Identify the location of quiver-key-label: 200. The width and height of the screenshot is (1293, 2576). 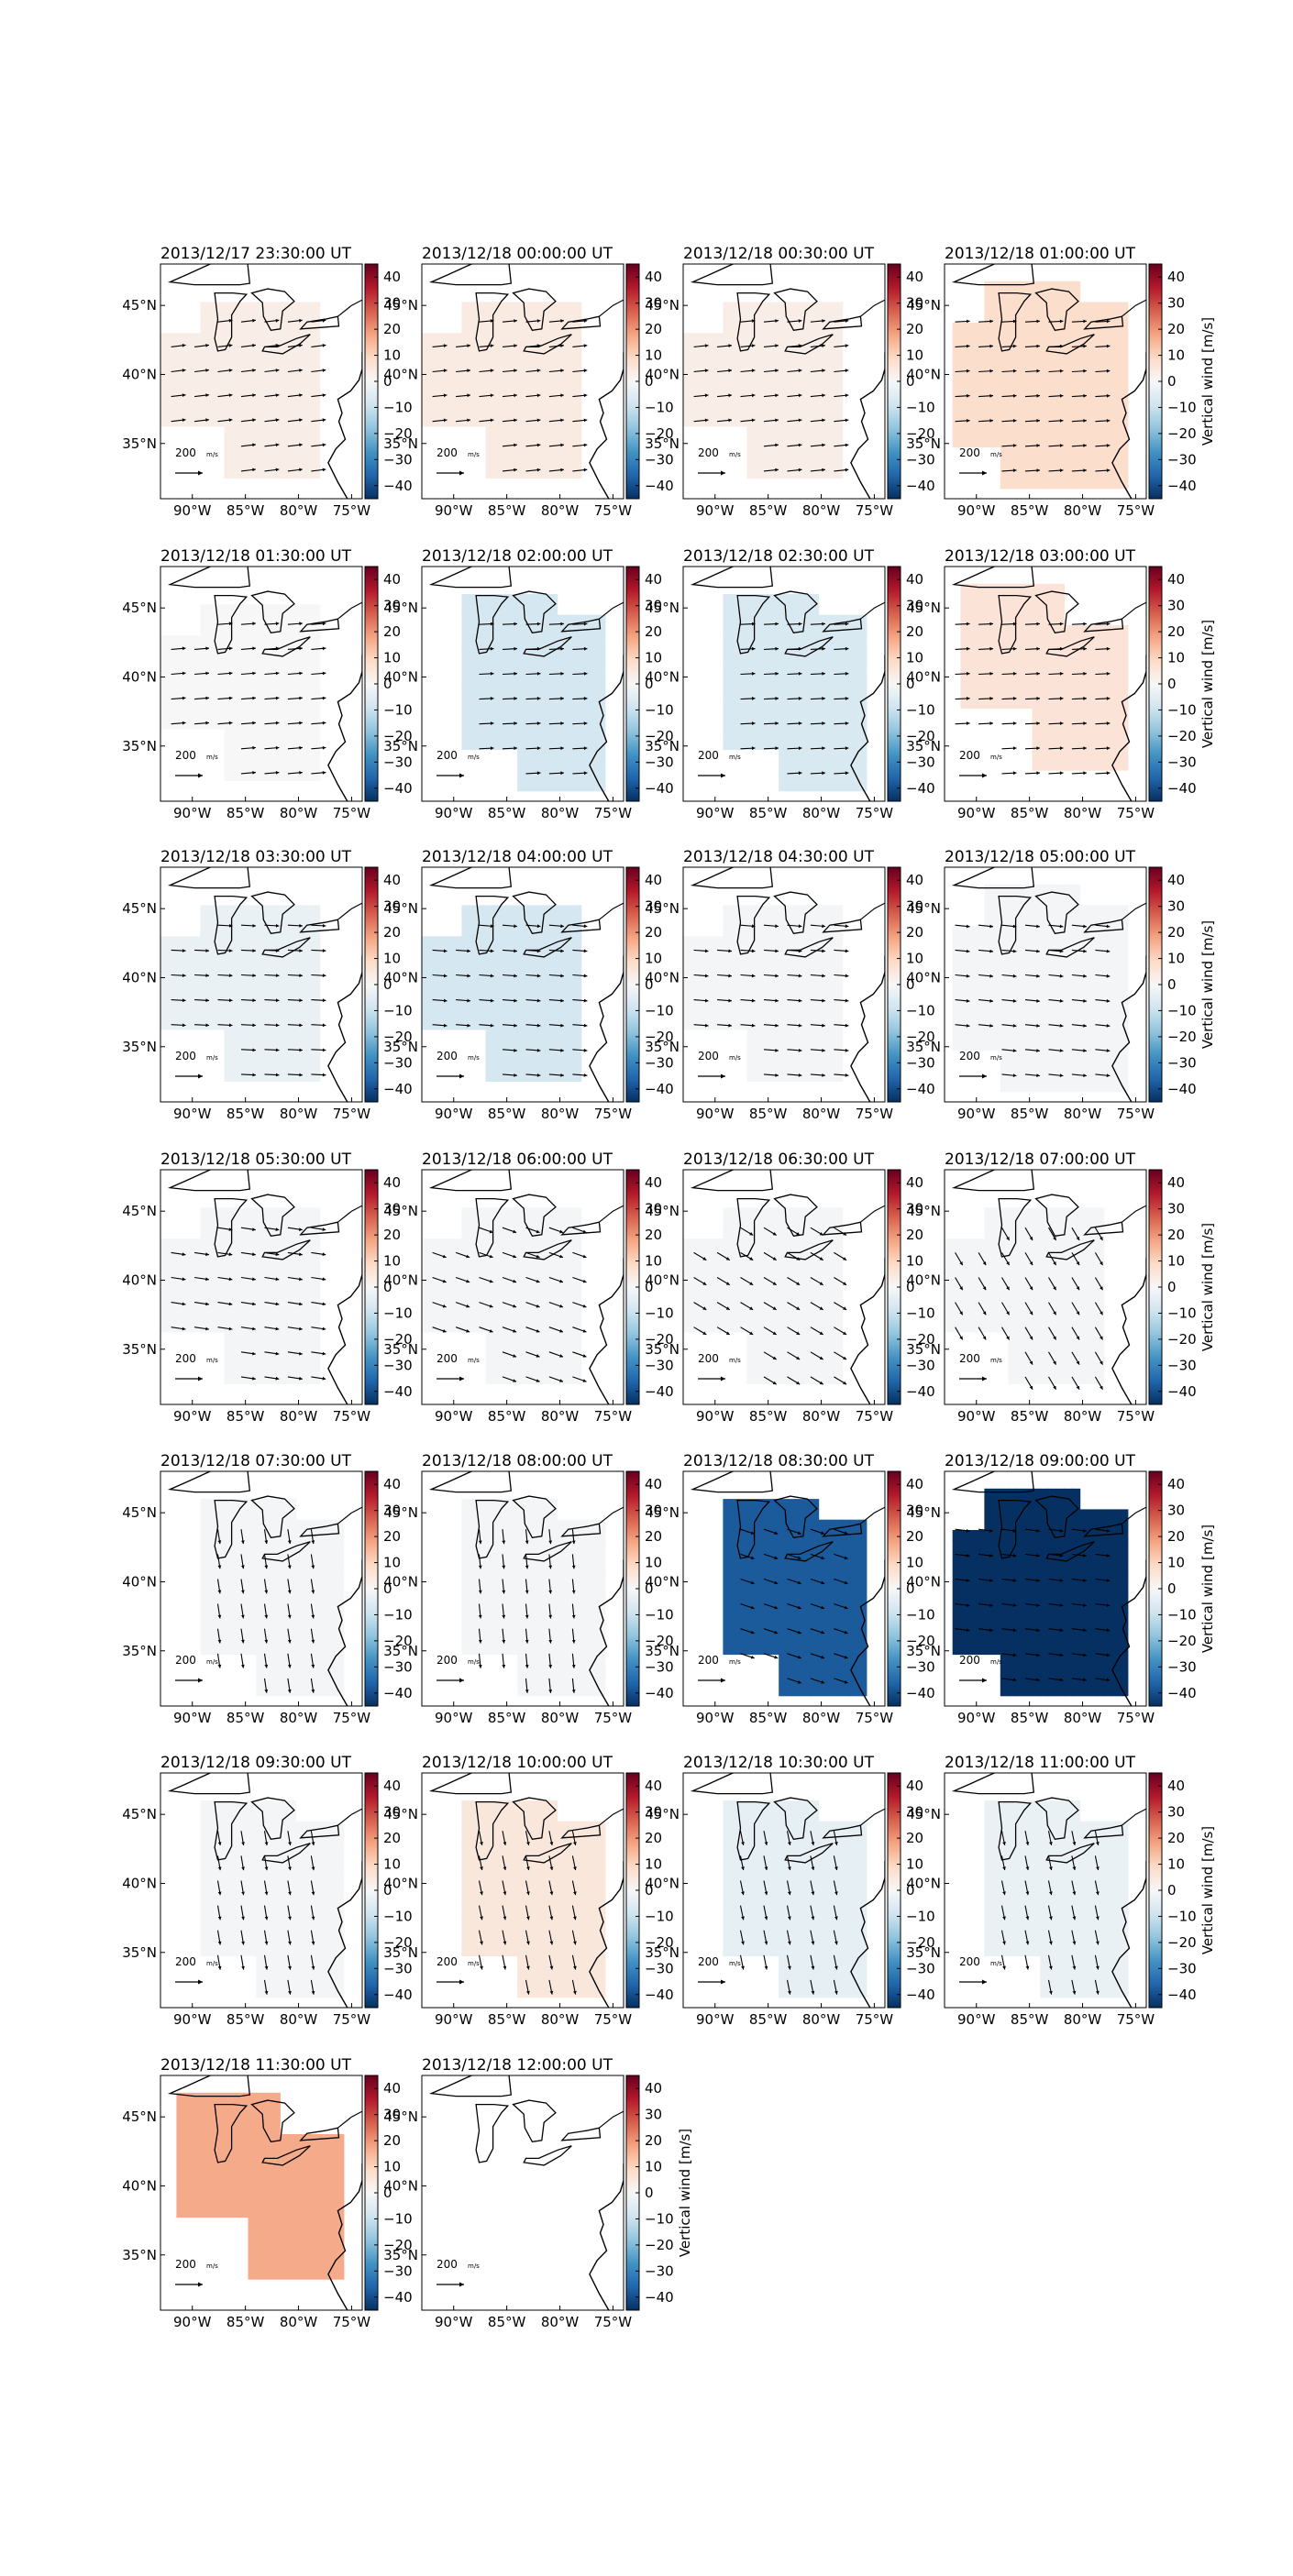
(185, 453).